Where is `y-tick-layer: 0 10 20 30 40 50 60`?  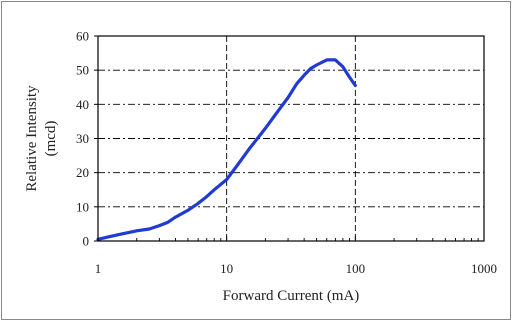
y-tick-layer: 0 10 20 30 40 50 60 is located at coordinates (87, 139).